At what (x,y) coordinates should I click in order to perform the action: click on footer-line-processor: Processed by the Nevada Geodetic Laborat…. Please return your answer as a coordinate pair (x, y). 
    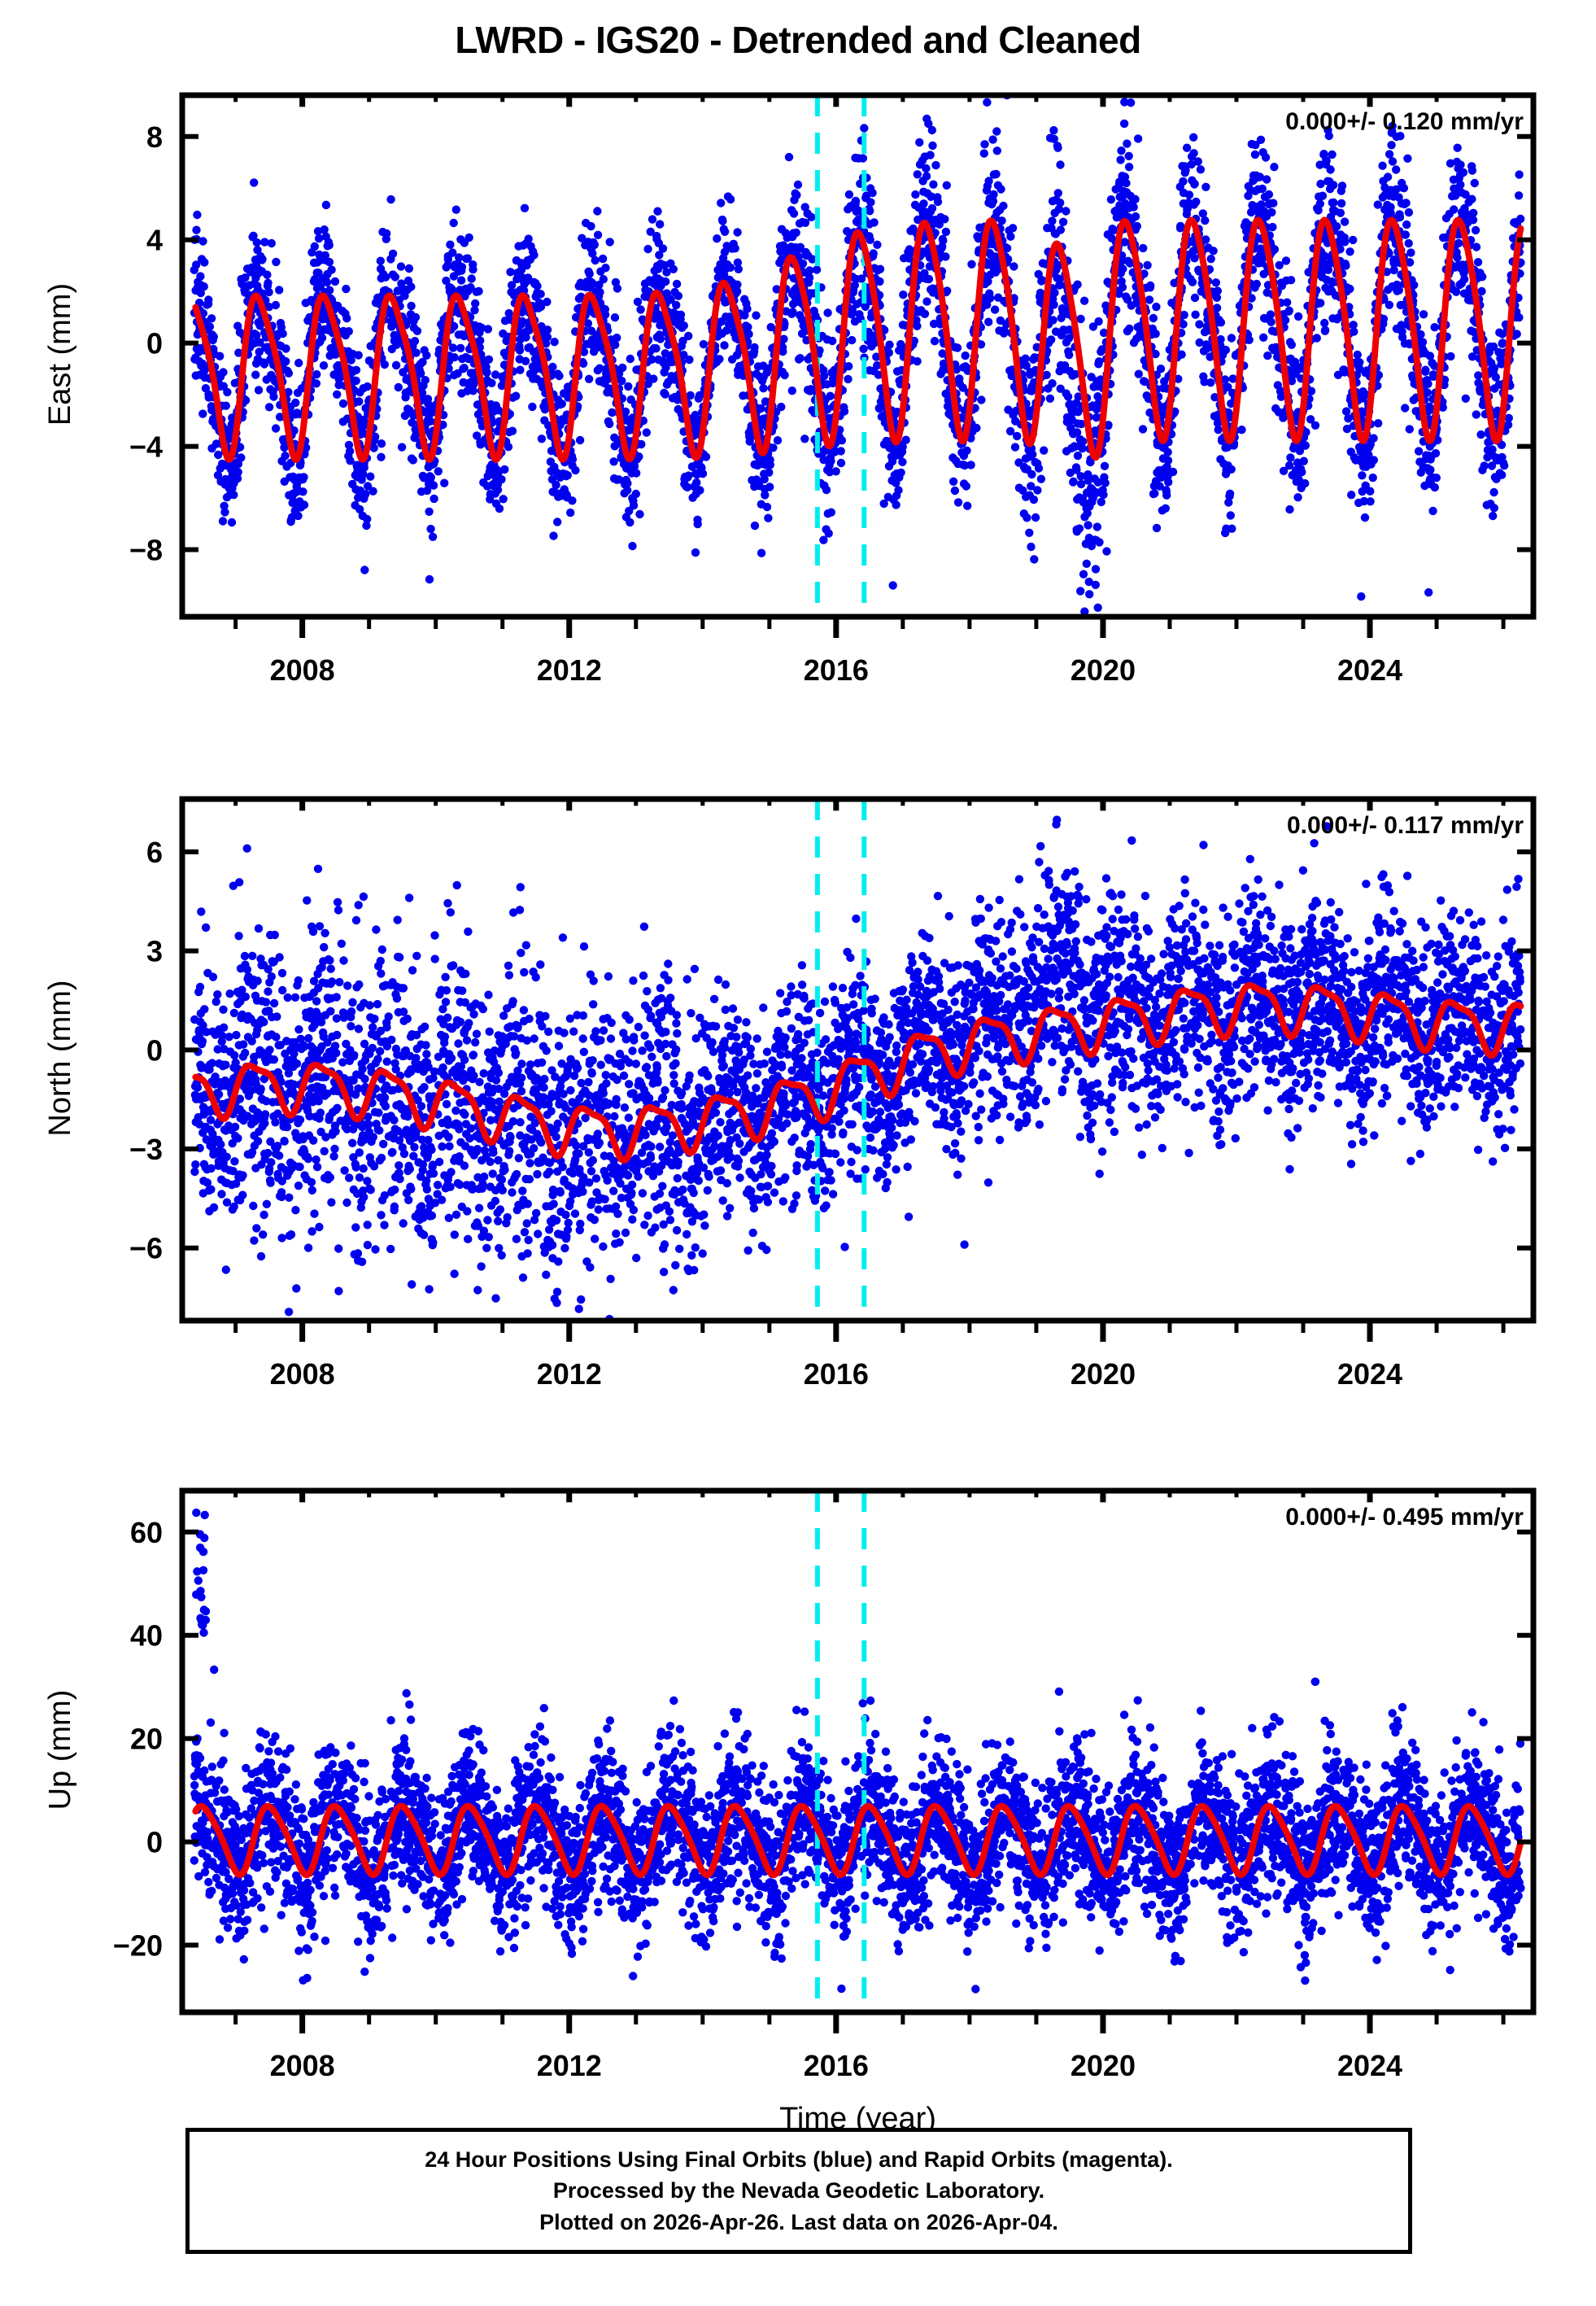
    Looking at the image, I should click on (798, 2190).